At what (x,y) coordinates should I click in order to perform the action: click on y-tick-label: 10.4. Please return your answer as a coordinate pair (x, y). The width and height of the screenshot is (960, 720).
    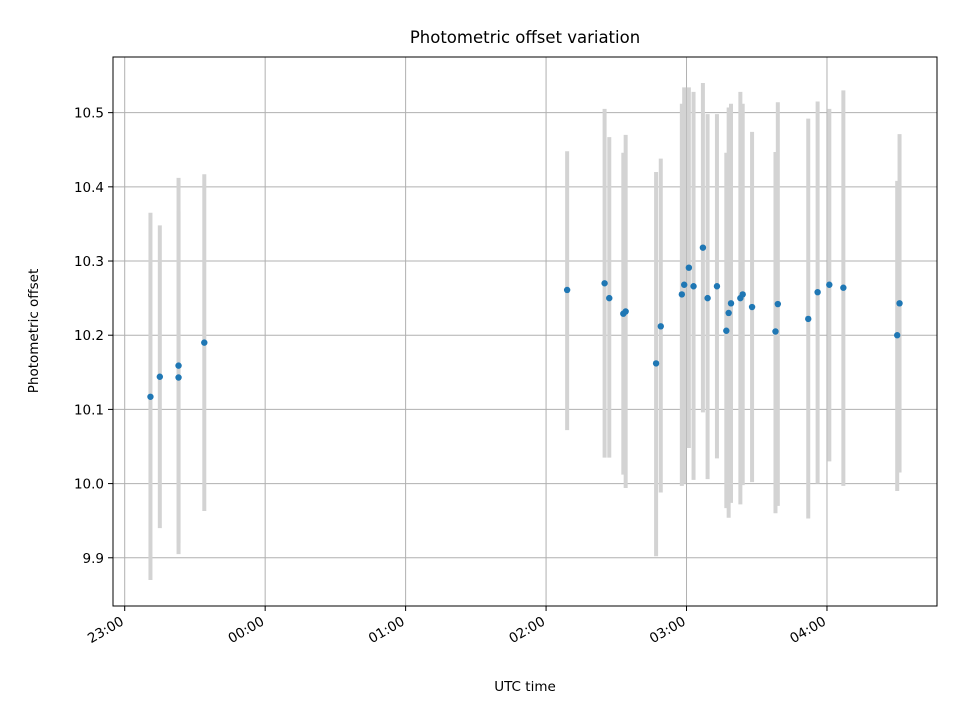
    Looking at the image, I should click on (89, 188).